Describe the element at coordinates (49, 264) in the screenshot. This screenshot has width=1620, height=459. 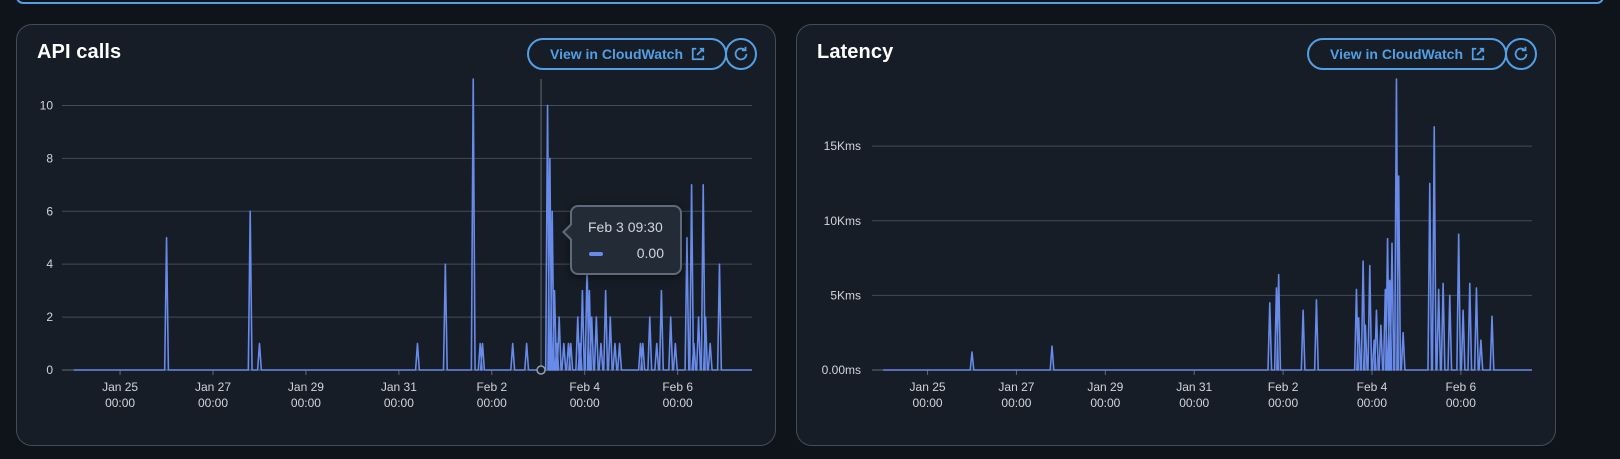
I see `y-tick-label: 4` at that location.